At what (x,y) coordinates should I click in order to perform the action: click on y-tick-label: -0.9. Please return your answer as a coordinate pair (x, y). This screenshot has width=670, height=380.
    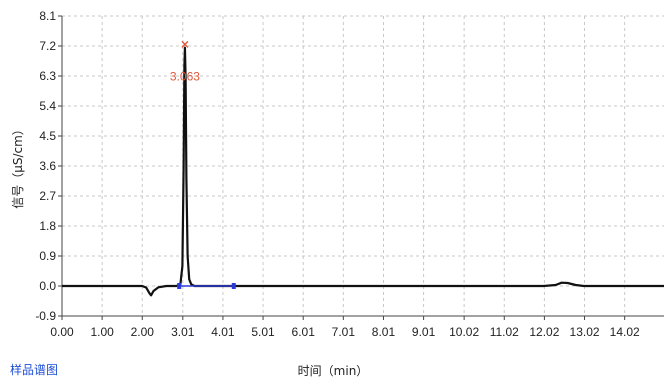
    Looking at the image, I should click on (45, 316).